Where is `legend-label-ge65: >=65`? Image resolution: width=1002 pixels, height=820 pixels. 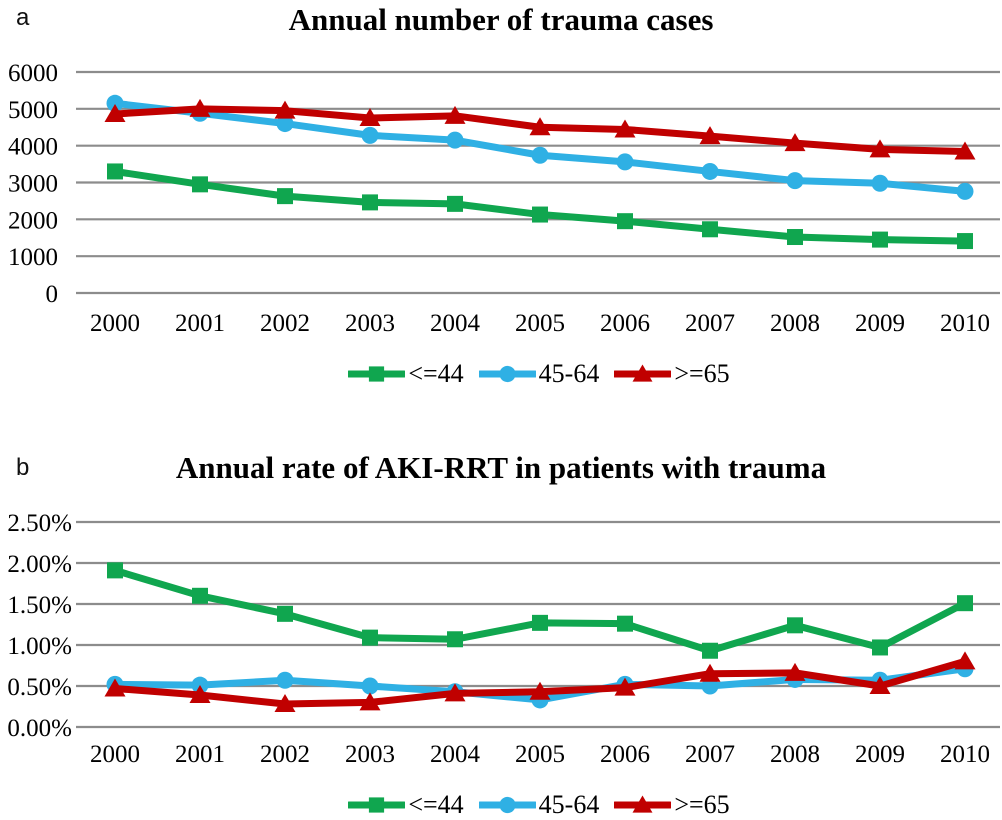 legend-label-ge65: >=65 is located at coordinates (702, 804).